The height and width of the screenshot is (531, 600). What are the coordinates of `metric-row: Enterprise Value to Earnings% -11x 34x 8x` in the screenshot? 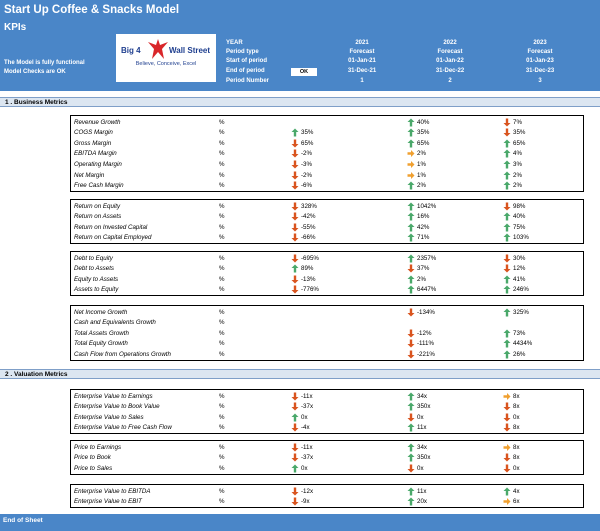 It's located at (327, 396).